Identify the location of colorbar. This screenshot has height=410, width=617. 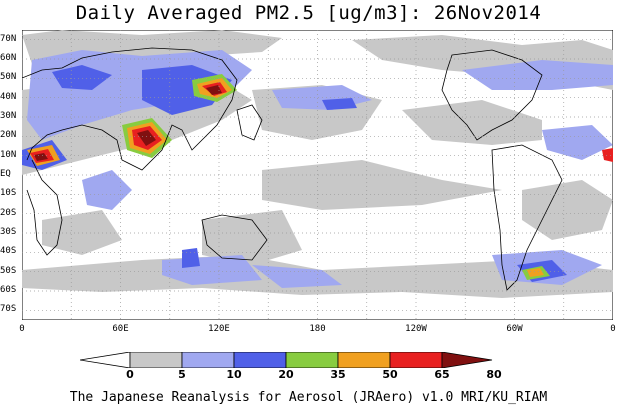
(286, 360).